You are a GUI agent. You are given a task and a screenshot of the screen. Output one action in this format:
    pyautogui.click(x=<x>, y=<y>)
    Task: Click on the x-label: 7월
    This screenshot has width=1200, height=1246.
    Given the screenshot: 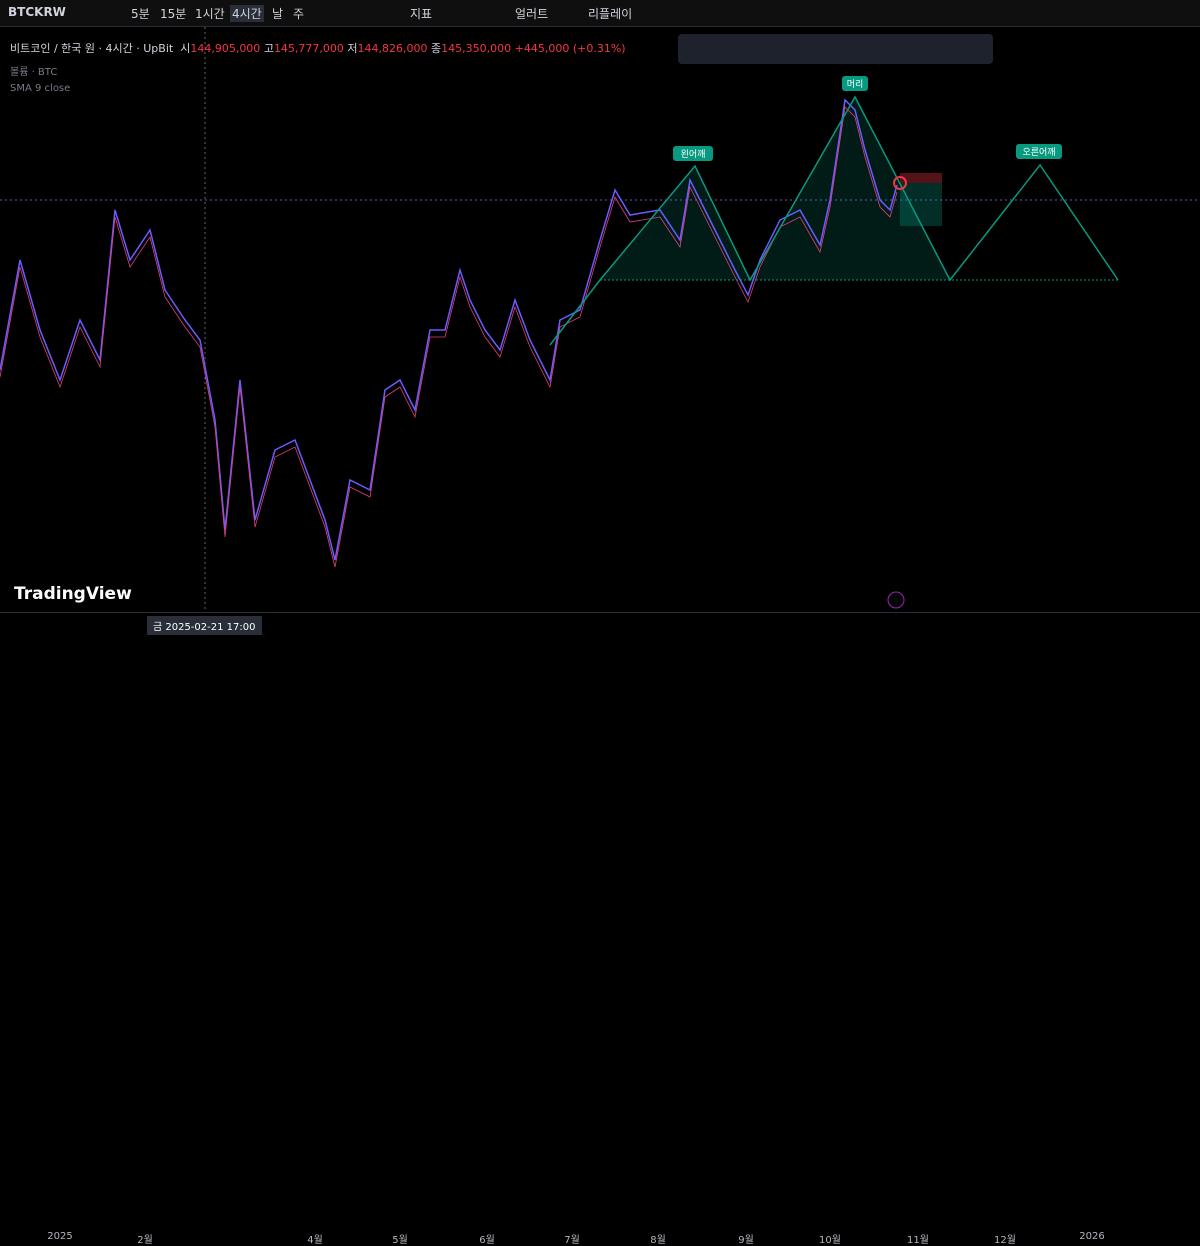 What is the action you would take?
    pyautogui.click(x=572, y=1240)
    